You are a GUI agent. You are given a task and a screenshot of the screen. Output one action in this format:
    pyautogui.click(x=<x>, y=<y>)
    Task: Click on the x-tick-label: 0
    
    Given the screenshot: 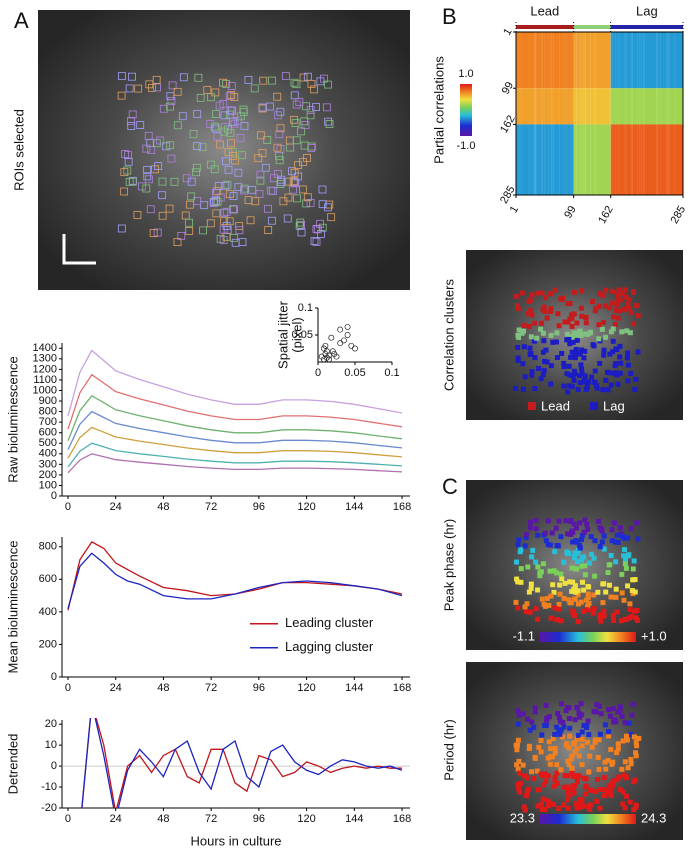 What is the action you would take?
    pyautogui.click(x=68, y=507)
    